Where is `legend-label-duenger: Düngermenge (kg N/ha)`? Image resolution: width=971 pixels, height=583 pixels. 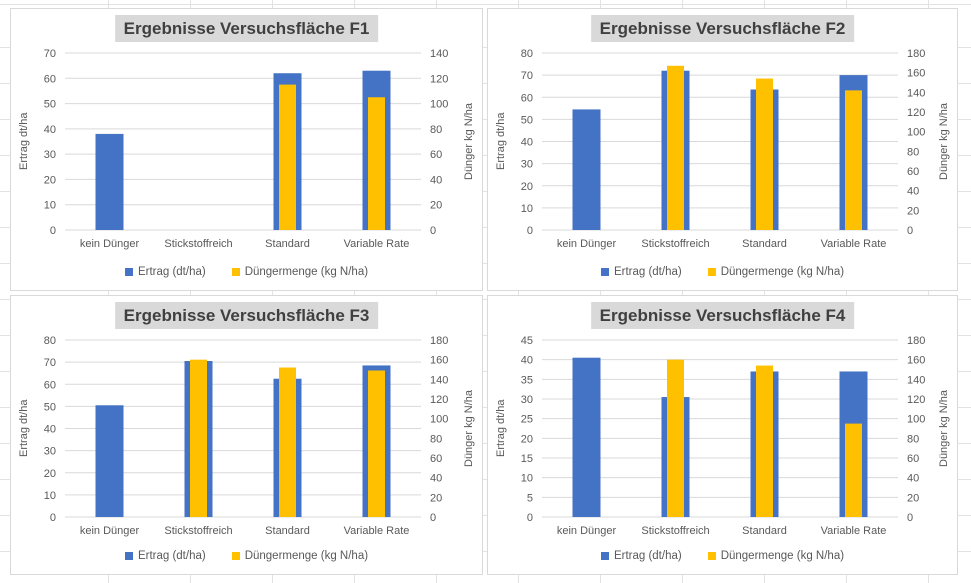 legend-label-duenger: Düngermenge (kg N/ha) is located at coordinates (782, 556).